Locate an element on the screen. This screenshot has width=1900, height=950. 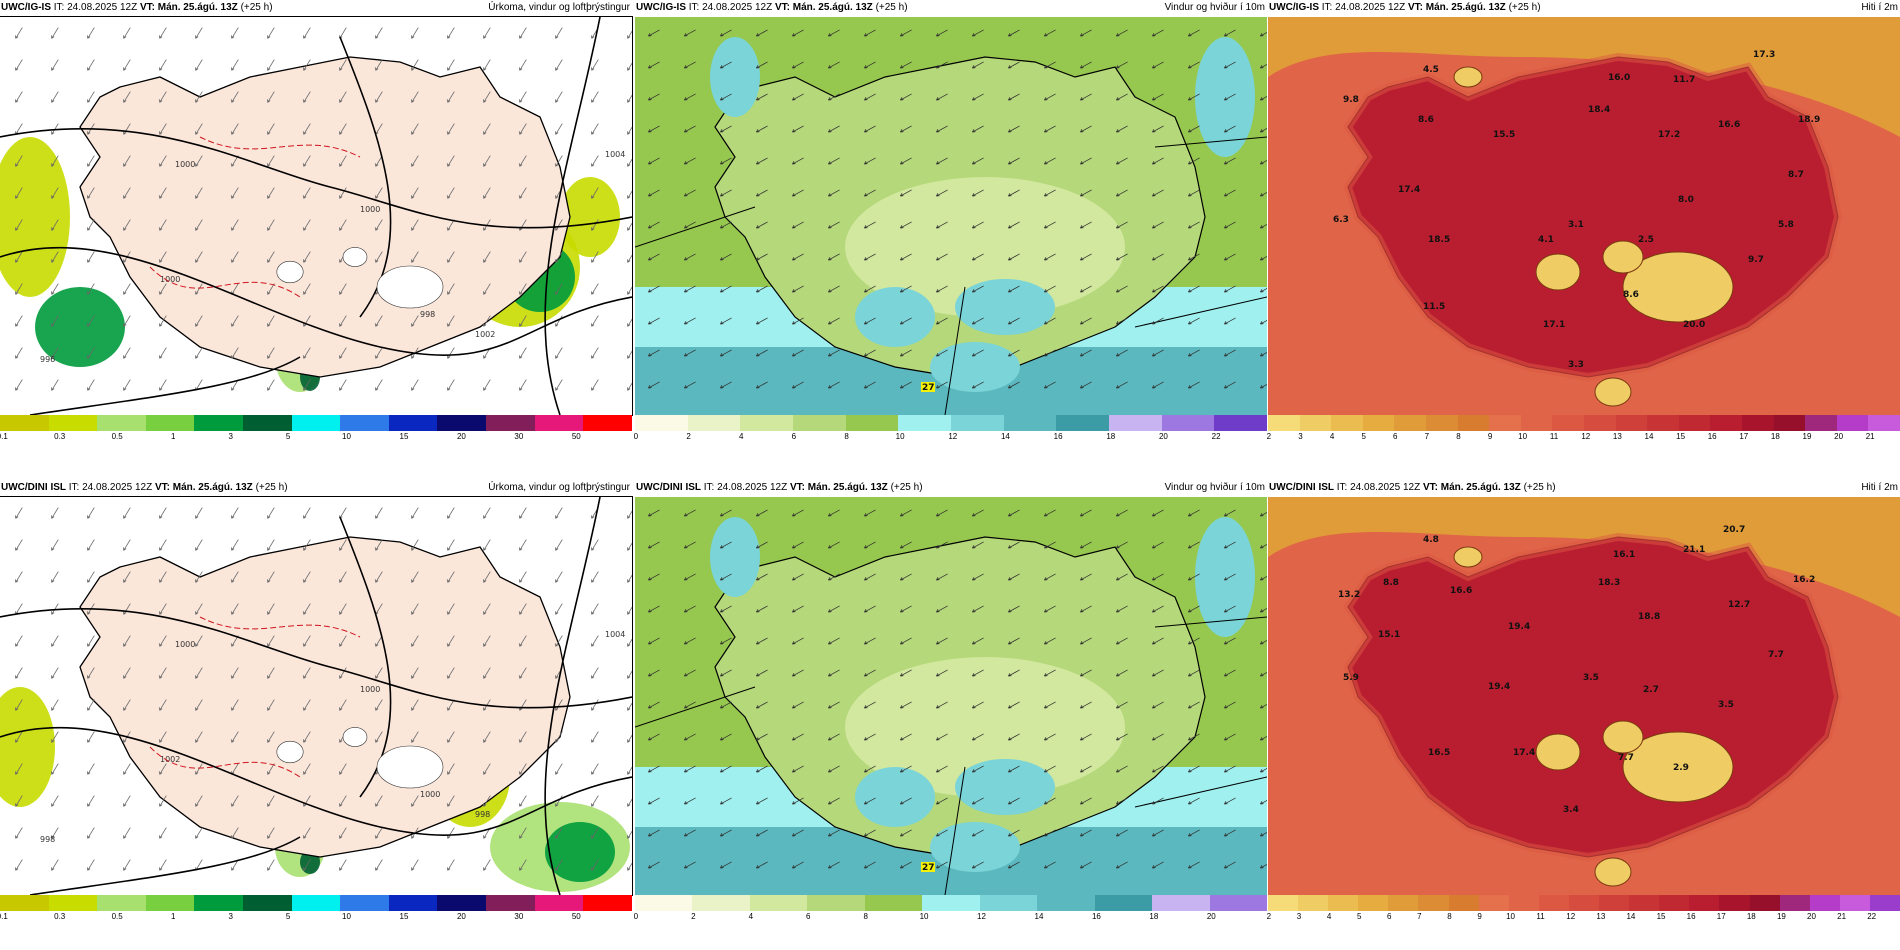
colorbar: 2 3 4 5 6 7 8 9 10 11 12 13 14 15 16 17 18 19 20 21 is located at coordinates (1583, 434).